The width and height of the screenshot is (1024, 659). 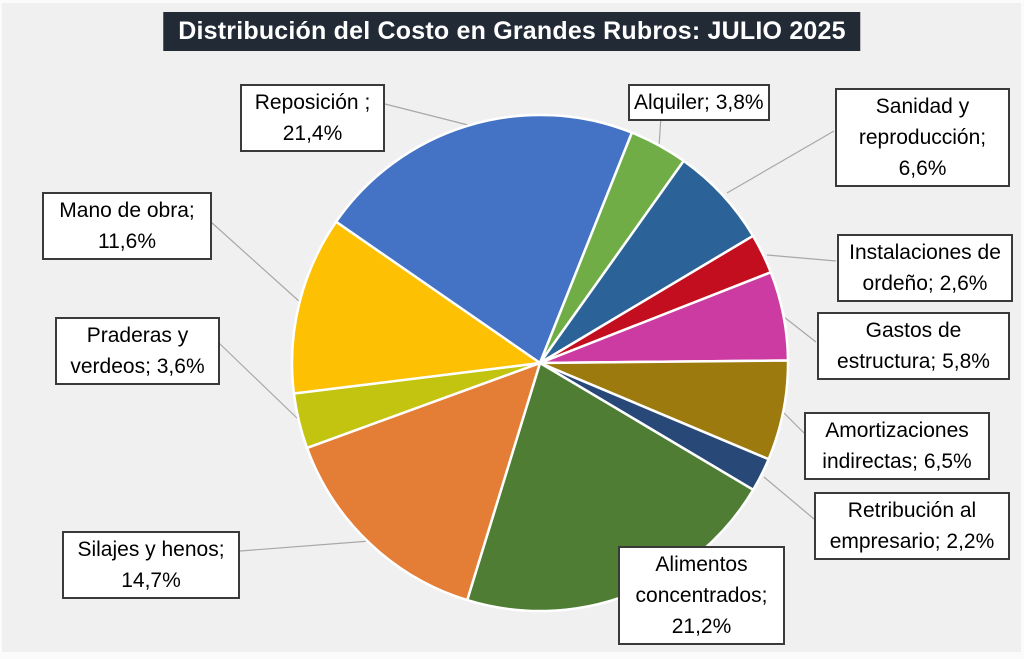 What do you see at coordinates (789, 498) in the screenshot?
I see `leader-line-retribucion-al-empresario` at bounding box center [789, 498].